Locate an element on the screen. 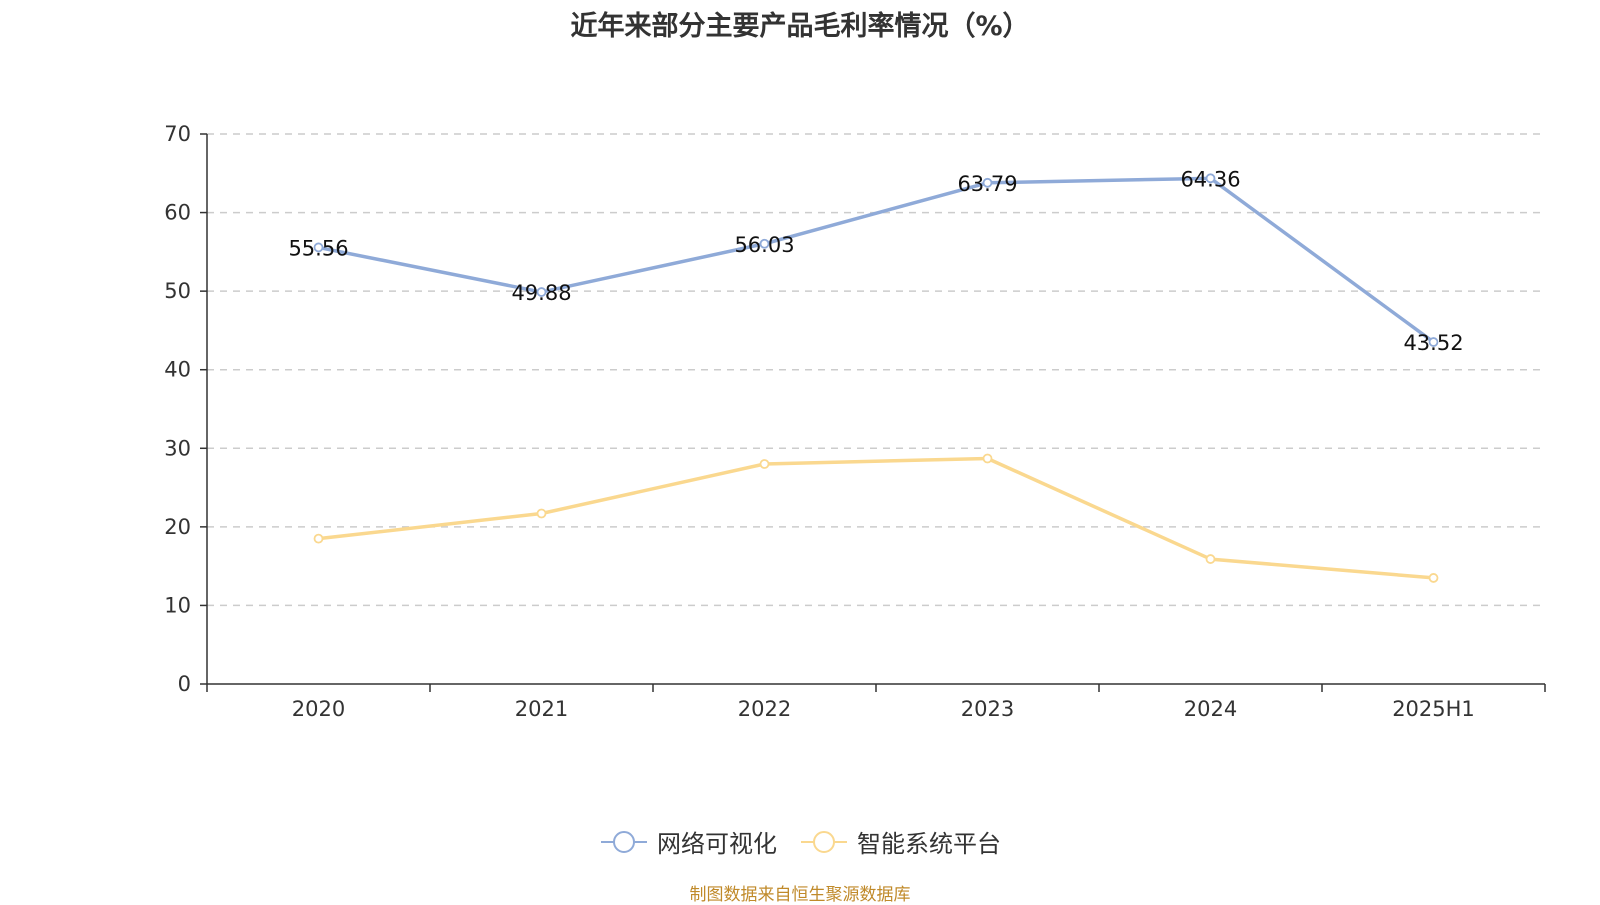 The width and height of the screenshot is (1600, 905). data-label: 56.03 is located at coordinates (764, 245).